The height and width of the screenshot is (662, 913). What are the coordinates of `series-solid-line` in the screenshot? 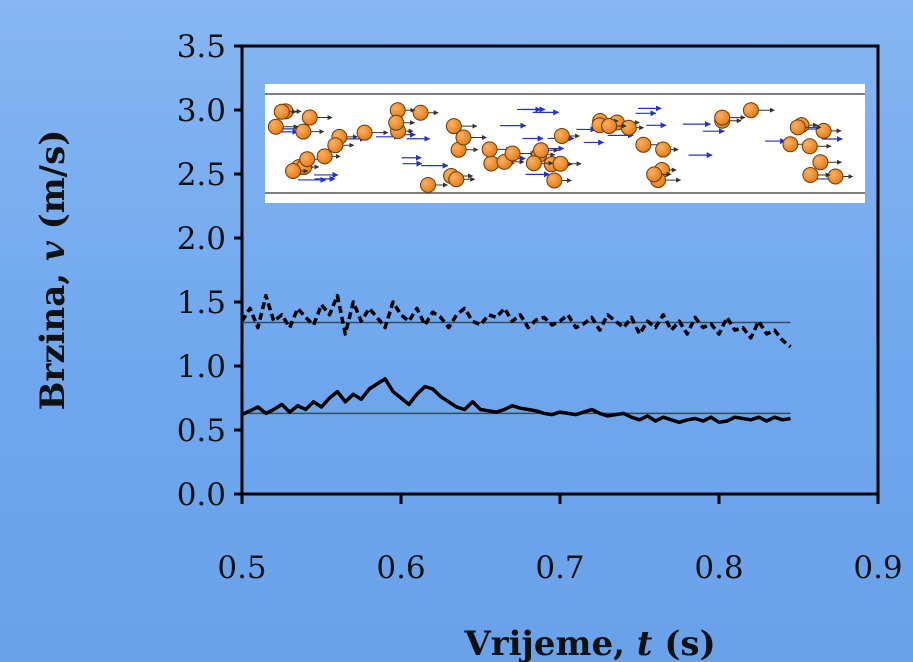 It's located at (516, 401).